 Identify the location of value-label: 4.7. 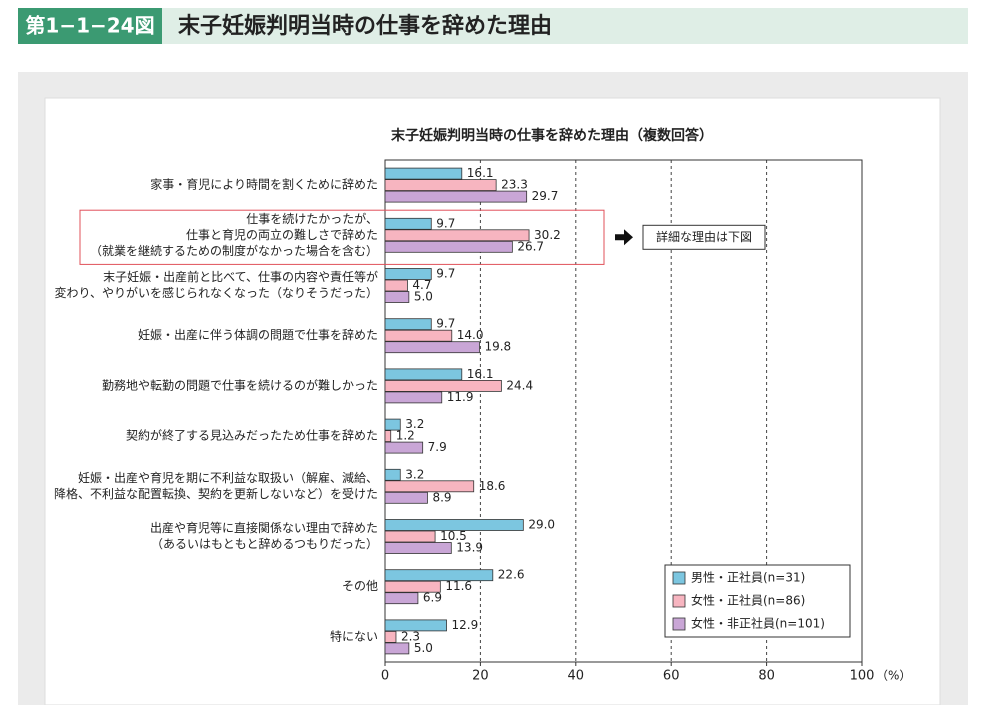
(421, 285).